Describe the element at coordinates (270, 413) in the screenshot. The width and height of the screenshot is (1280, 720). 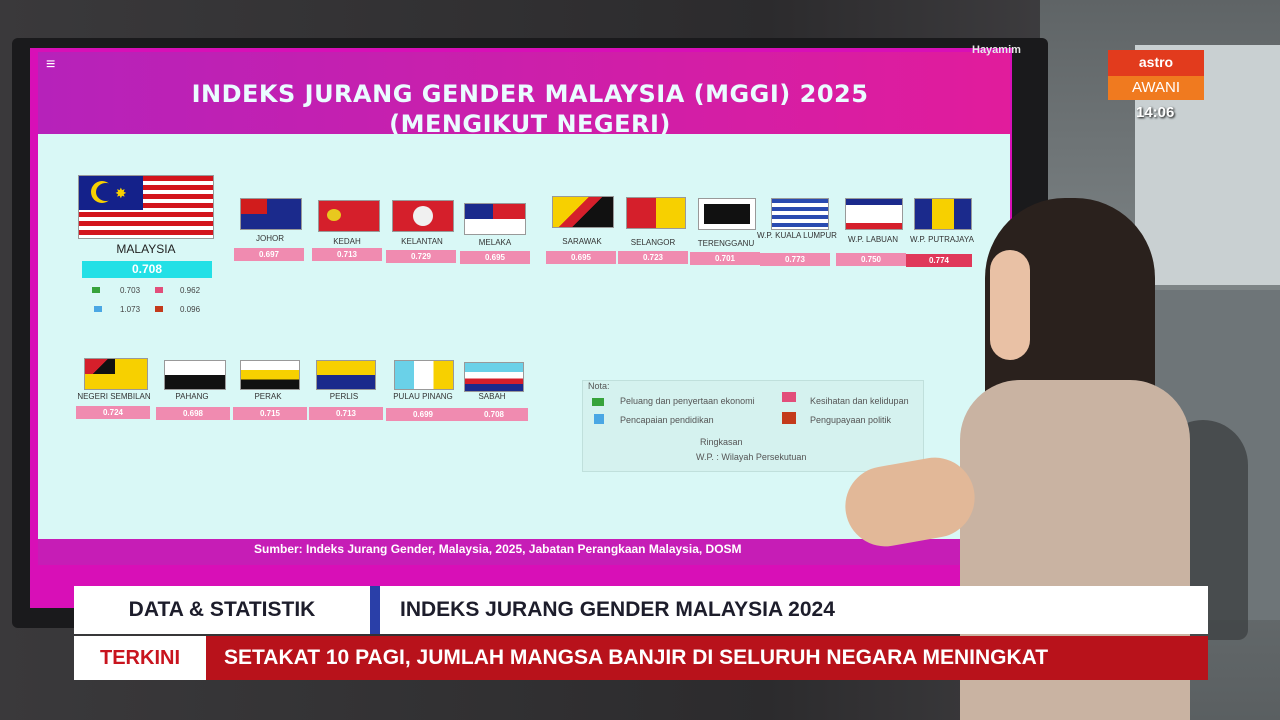
I see `perak-score: 0.715` at that location.